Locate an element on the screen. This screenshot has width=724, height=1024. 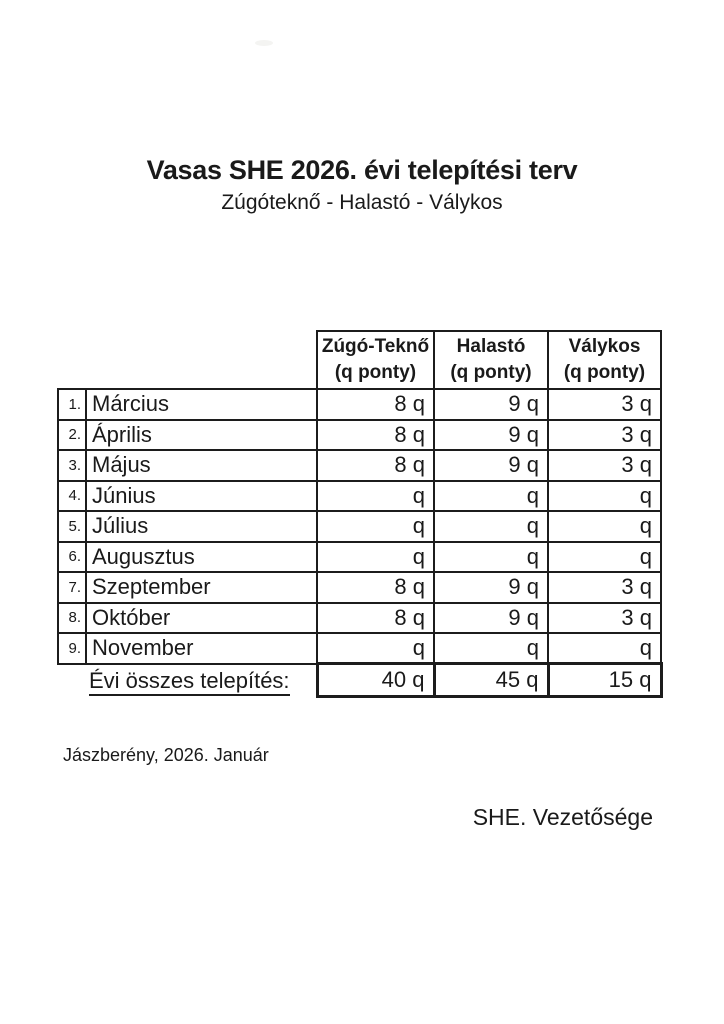
row-number-cell: 7. is located at coordinates (72, 587).